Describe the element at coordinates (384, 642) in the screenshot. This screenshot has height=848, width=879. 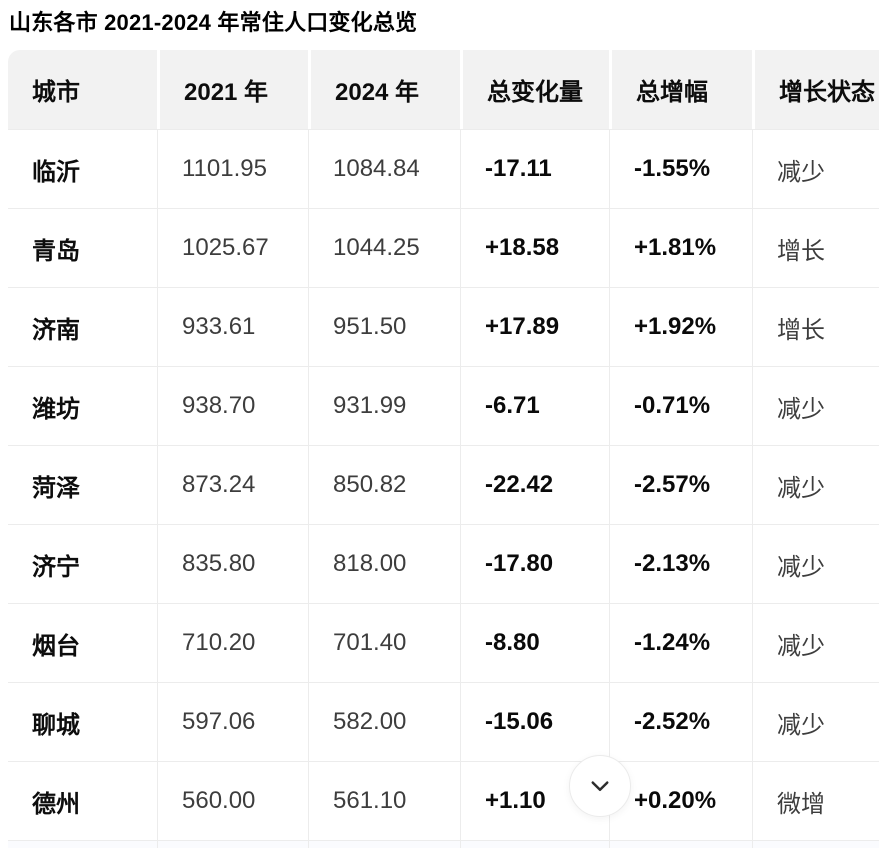
I see `cell-y2024: 701.40` at that location.